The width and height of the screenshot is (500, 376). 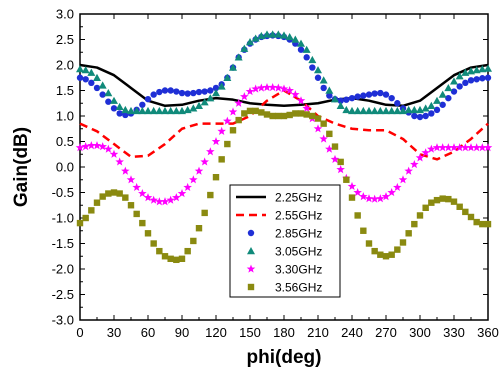 What do you see at coordinates (284, 288) in the screenshot?
I see `legend-item: 3.56GHz` at bounding box center [284, 288].